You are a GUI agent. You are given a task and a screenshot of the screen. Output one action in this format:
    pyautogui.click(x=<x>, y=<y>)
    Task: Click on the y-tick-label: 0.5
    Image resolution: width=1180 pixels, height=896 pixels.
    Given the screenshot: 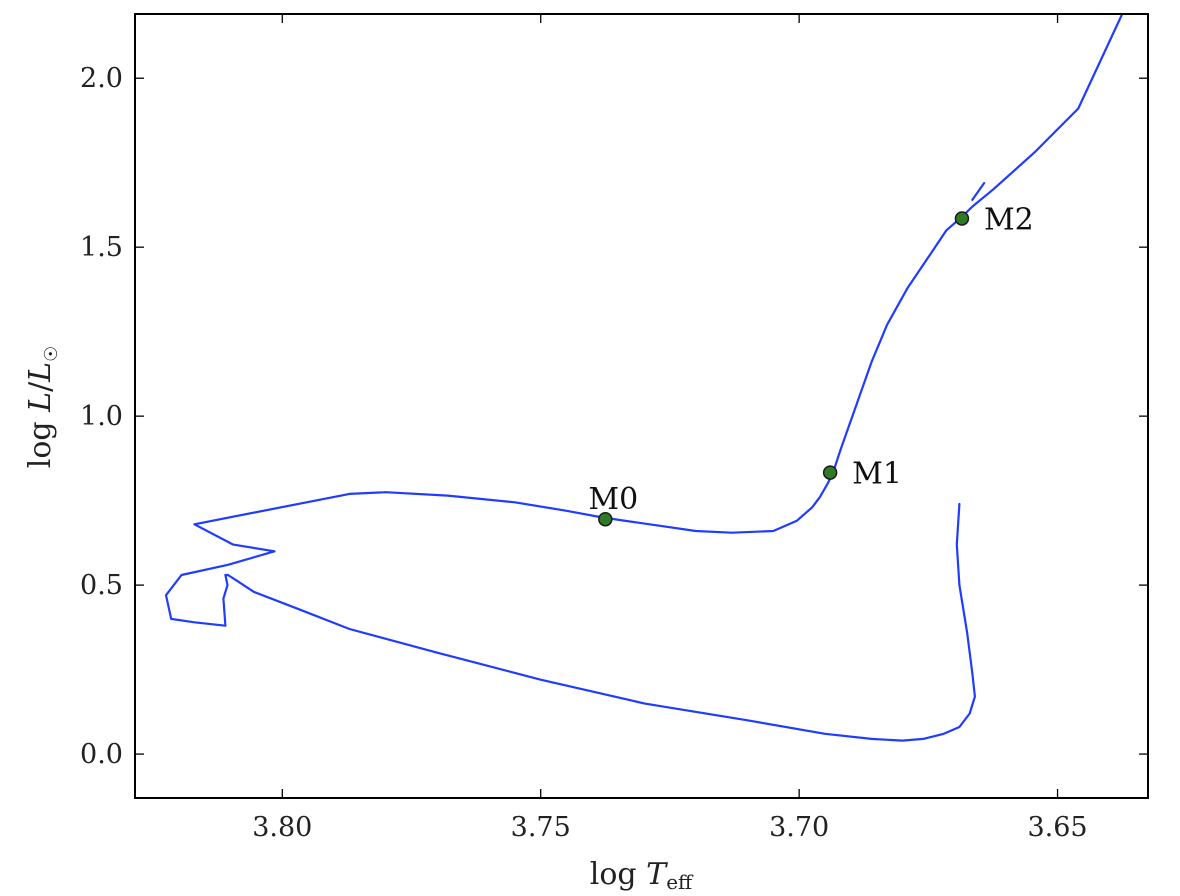 What is the action you would take?
    pyautogui.click(x=101, y=585)
    